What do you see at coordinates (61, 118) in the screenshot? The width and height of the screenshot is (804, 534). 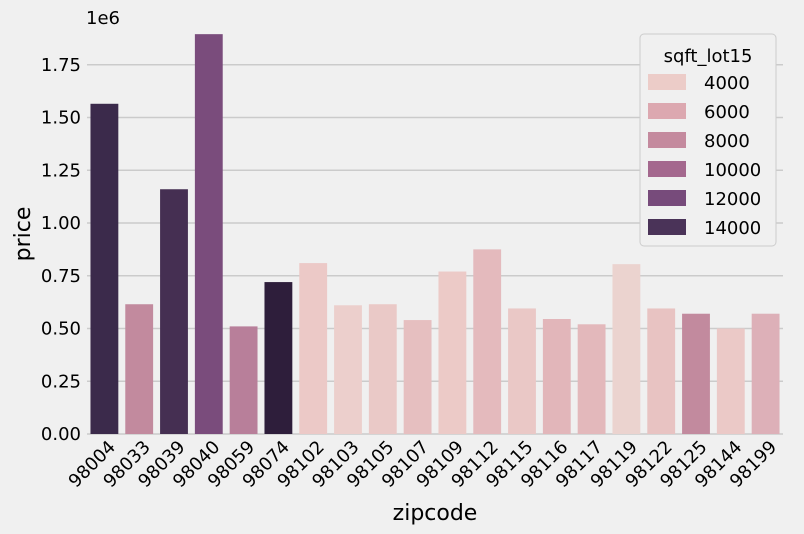 I see `y-tick-label: 1.50` at bounding box center [61, 118].